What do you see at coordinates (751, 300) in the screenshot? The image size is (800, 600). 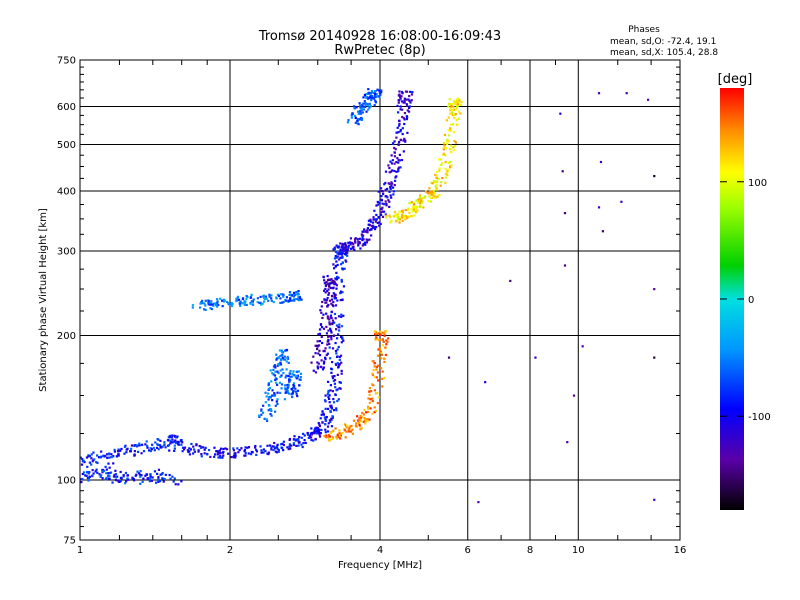 I see `colorbar-tick-label: 0` at bounding box center [751, 300].